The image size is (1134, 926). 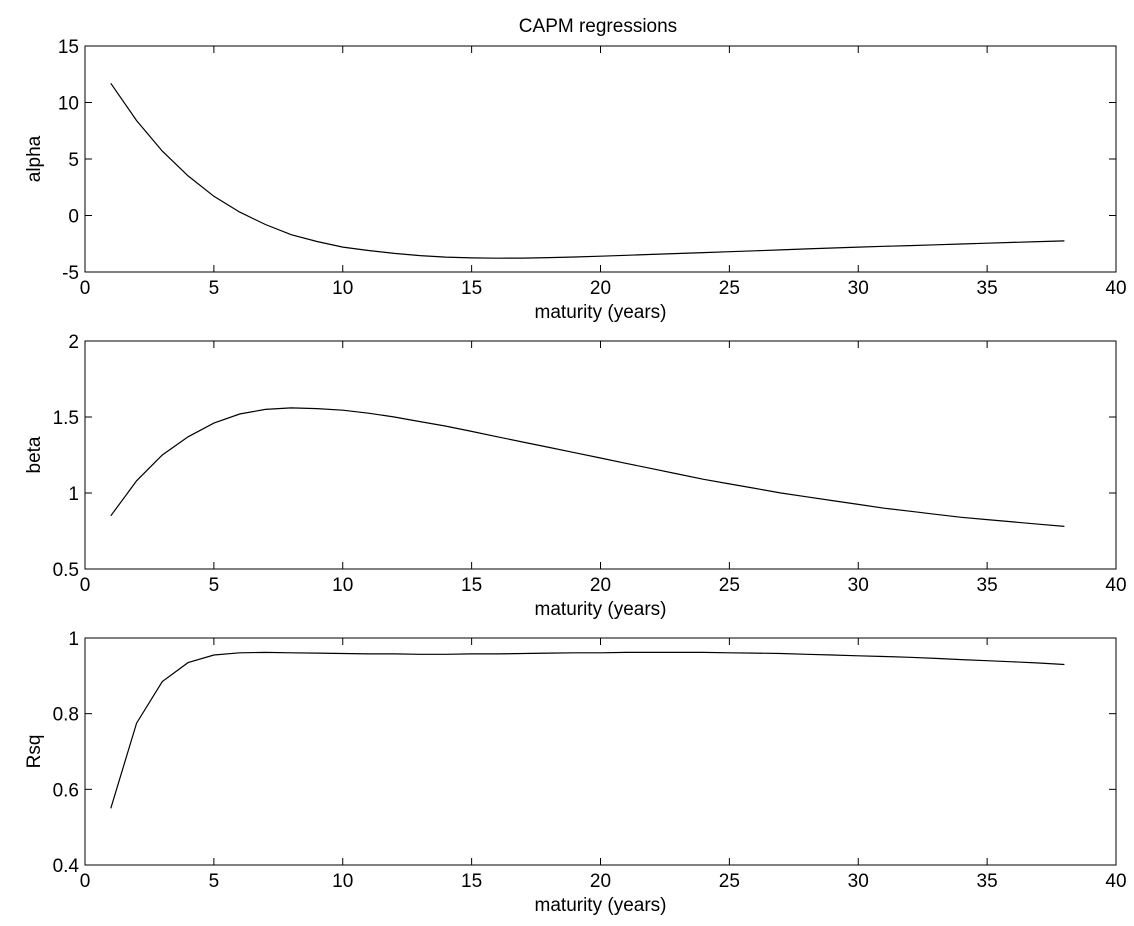 I want to click on rsq-x-tick-label: 30, so click(x=858, y=881).